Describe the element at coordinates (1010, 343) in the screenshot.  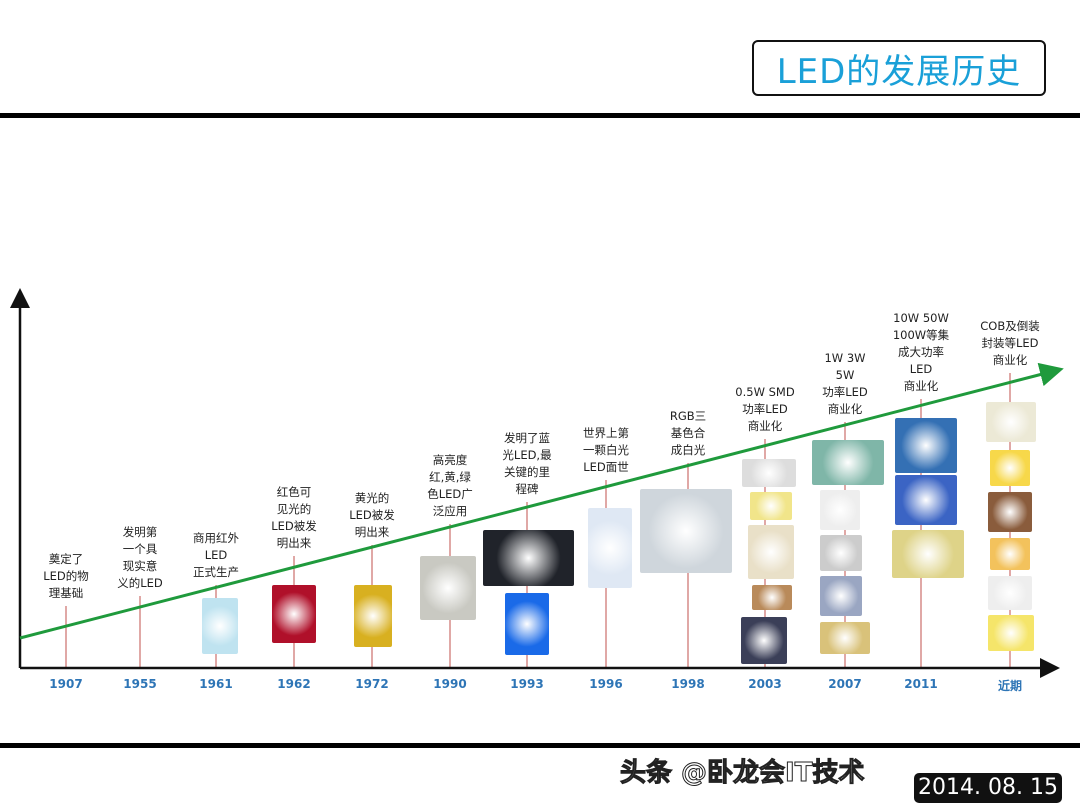
I see `event-label: COB及倒装 封装等LED 商业化` at that location.